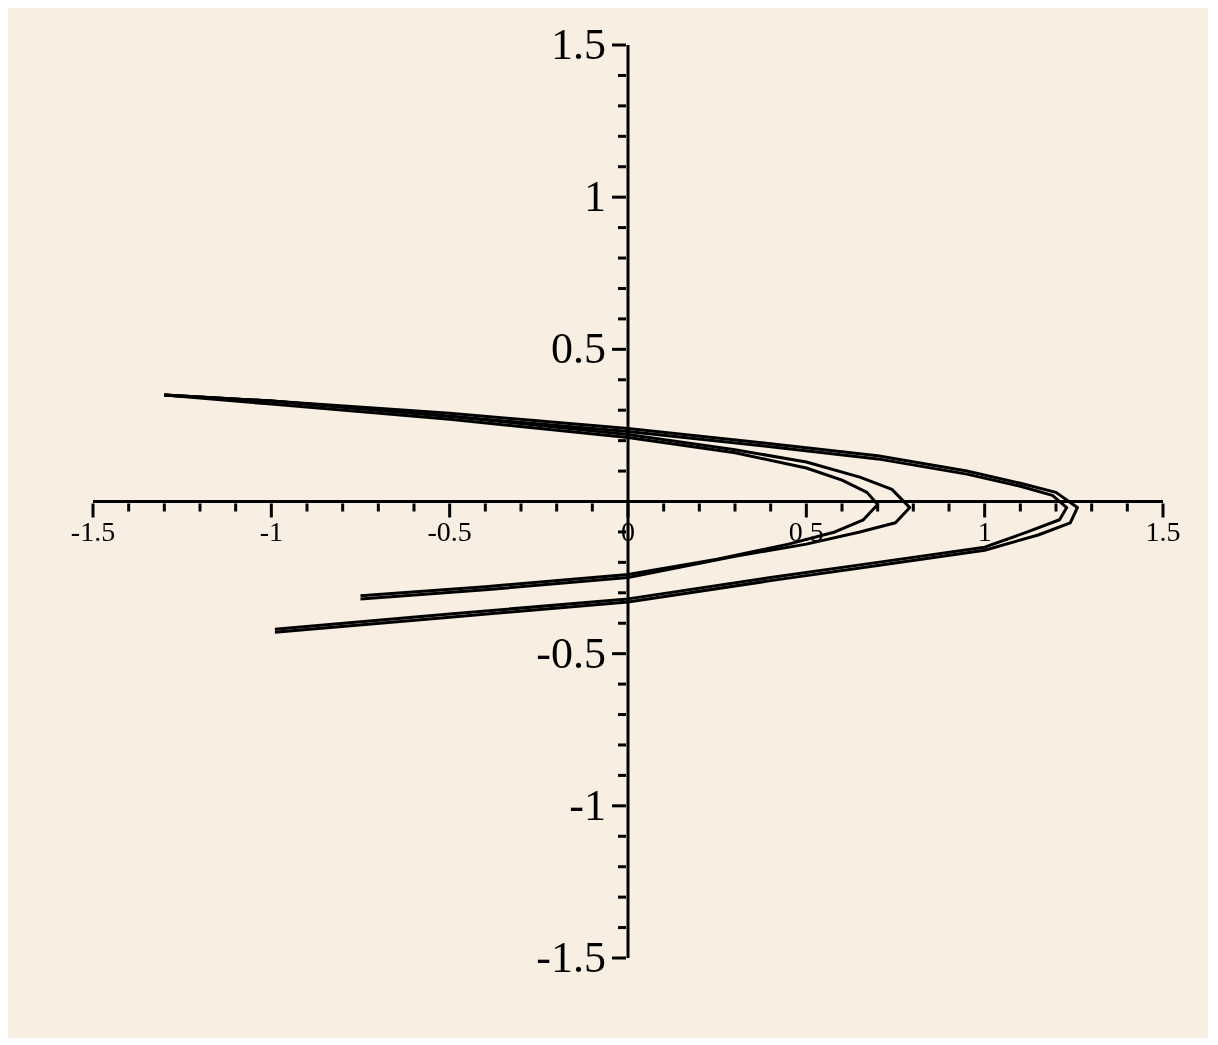  Describe the element at coordinates (578, 349) in the screenshot. I see `y-tick-label: 0.5` at that location.